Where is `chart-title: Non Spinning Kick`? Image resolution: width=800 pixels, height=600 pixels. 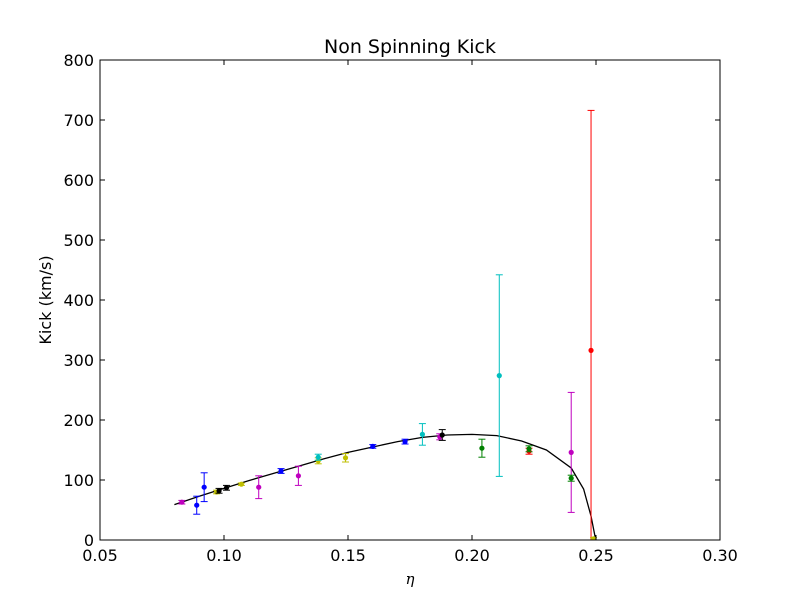 chart-title: Non Spinning Kick is located at coordinates (410, 47).